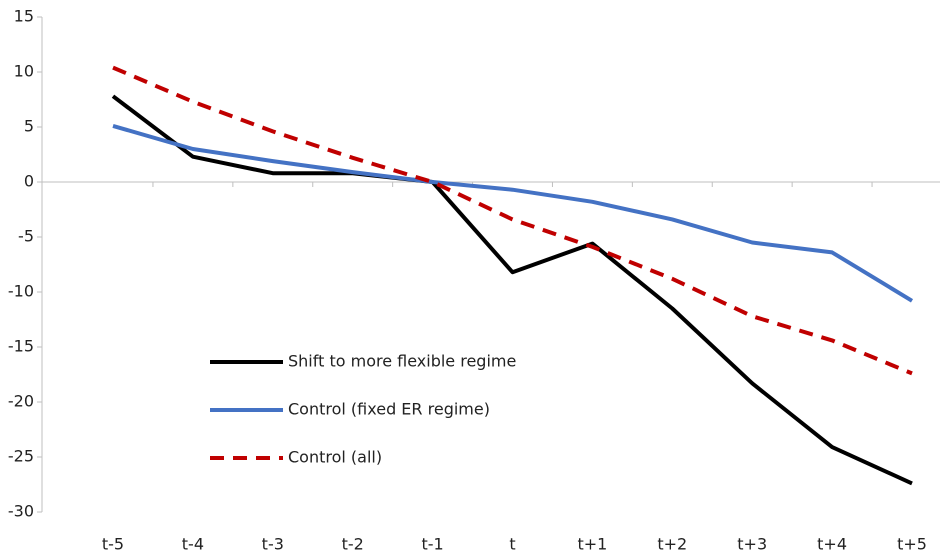 This screenshot has height=559, width=943. What do you see at coordinates (113, 544) in the screenshot?
I see `x-tick-label: t-5` at bounding box center [113, 544].